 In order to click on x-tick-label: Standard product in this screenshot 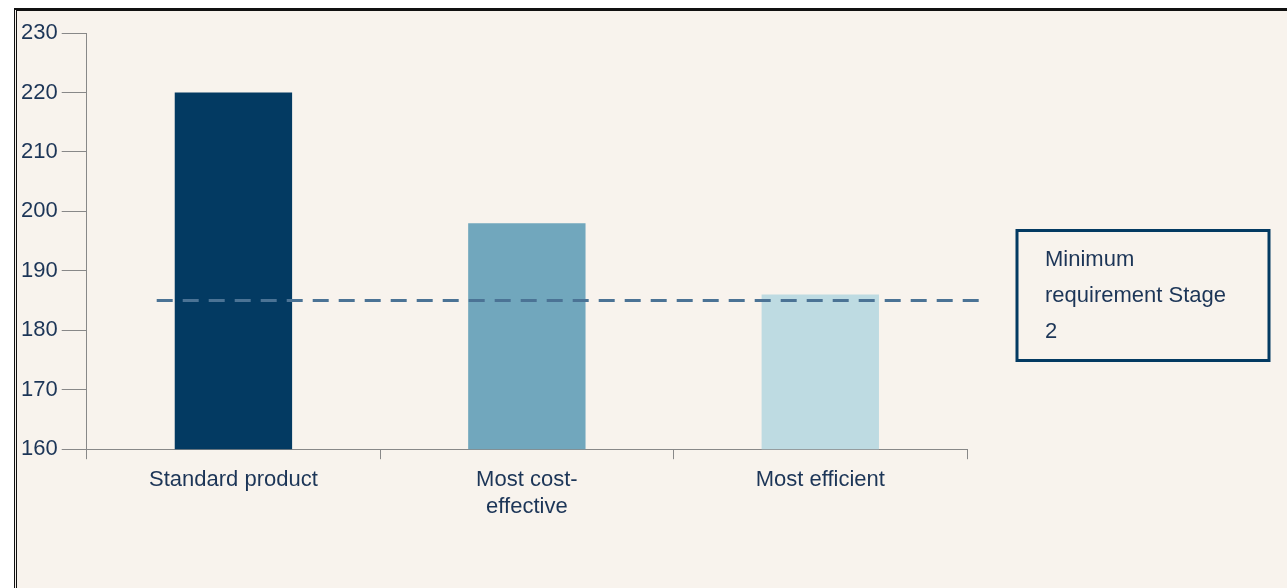, I will do `click(233, 479)`.